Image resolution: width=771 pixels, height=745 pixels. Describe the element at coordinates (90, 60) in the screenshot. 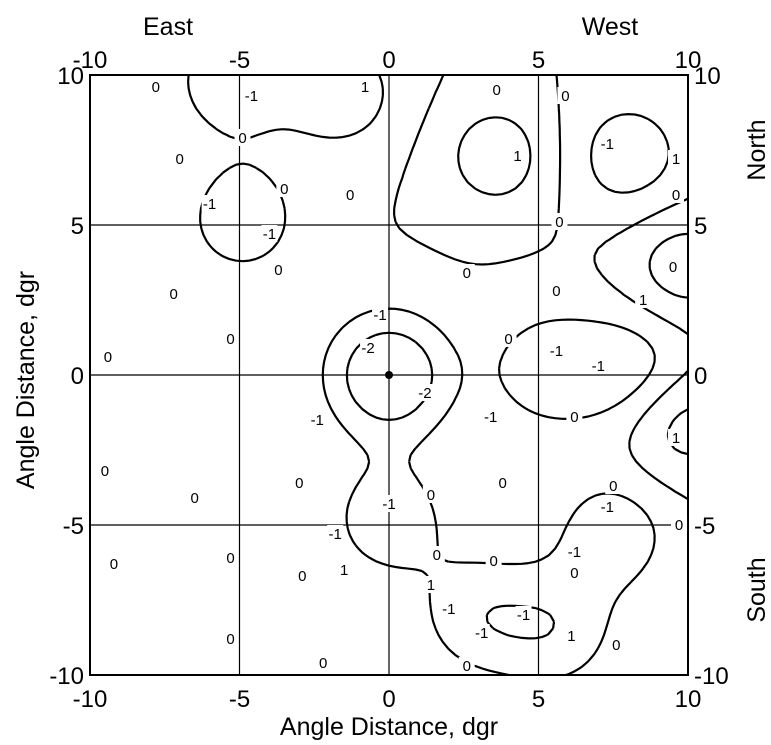

I see `x-tick-label-top: -10` at that location.